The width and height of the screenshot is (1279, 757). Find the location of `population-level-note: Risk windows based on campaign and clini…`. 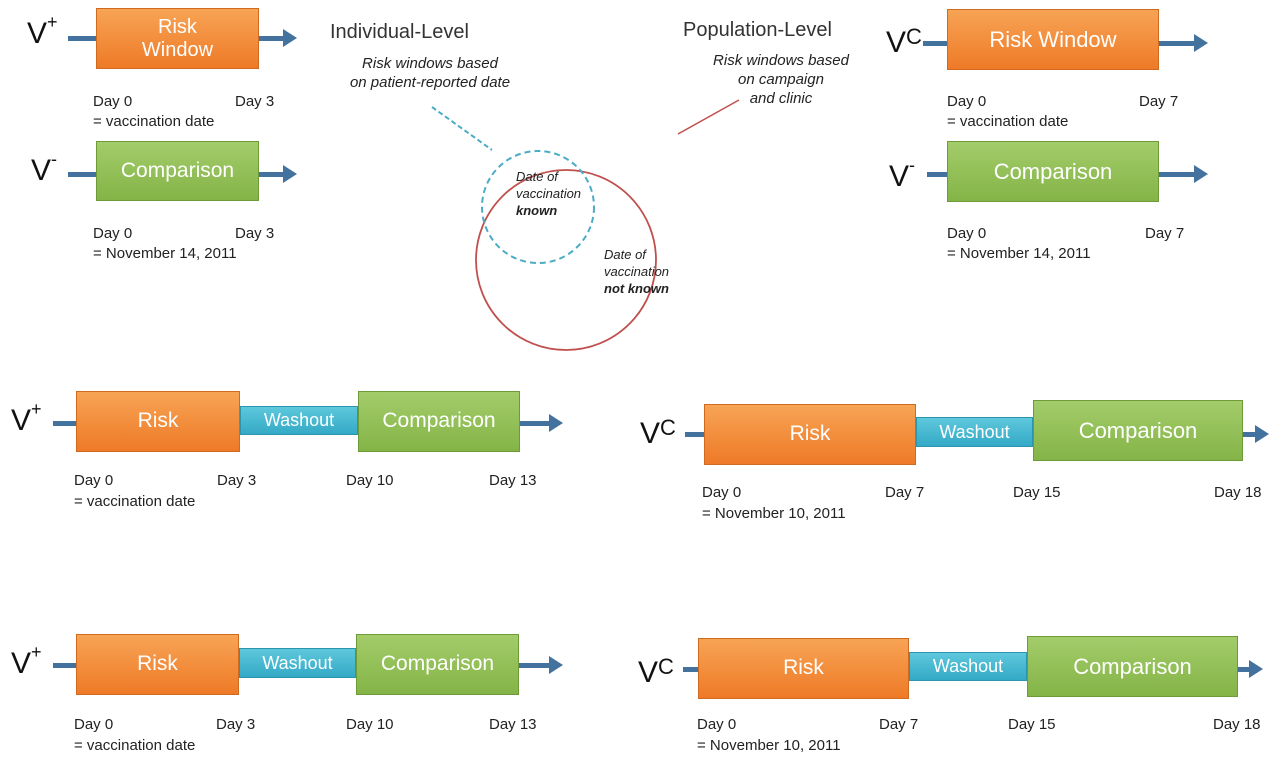

population-level-note: Risk windows based on campaign and clini… is located at coordinates (781, 79).